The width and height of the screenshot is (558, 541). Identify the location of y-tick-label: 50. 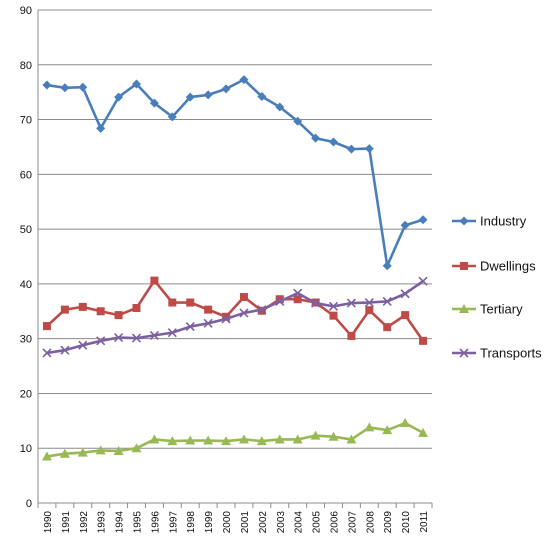
(26, 230).